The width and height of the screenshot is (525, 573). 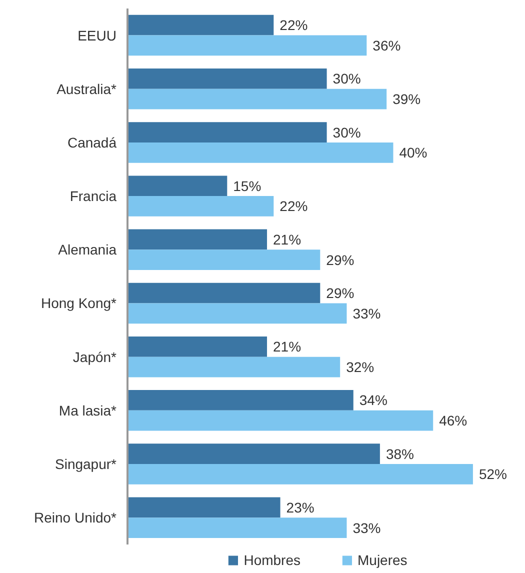 I want to click on y-tick-label: Reino Unido*, so click(x=76, y=518).